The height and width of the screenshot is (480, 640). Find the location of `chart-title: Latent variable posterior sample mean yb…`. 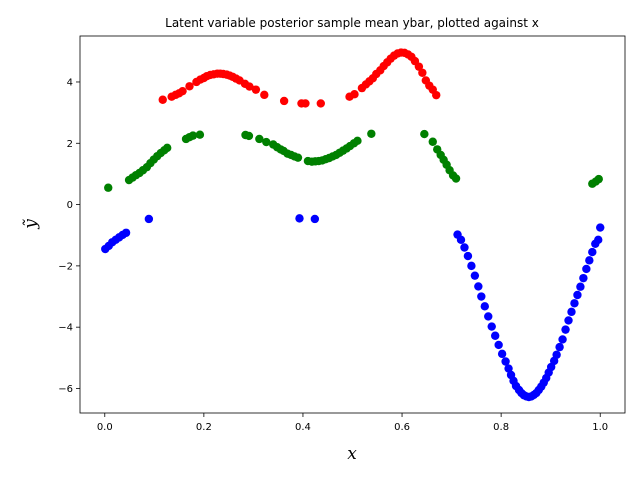

chart-title: Latent variable posterior sample mean yb… is located at coordinates (352, 23).